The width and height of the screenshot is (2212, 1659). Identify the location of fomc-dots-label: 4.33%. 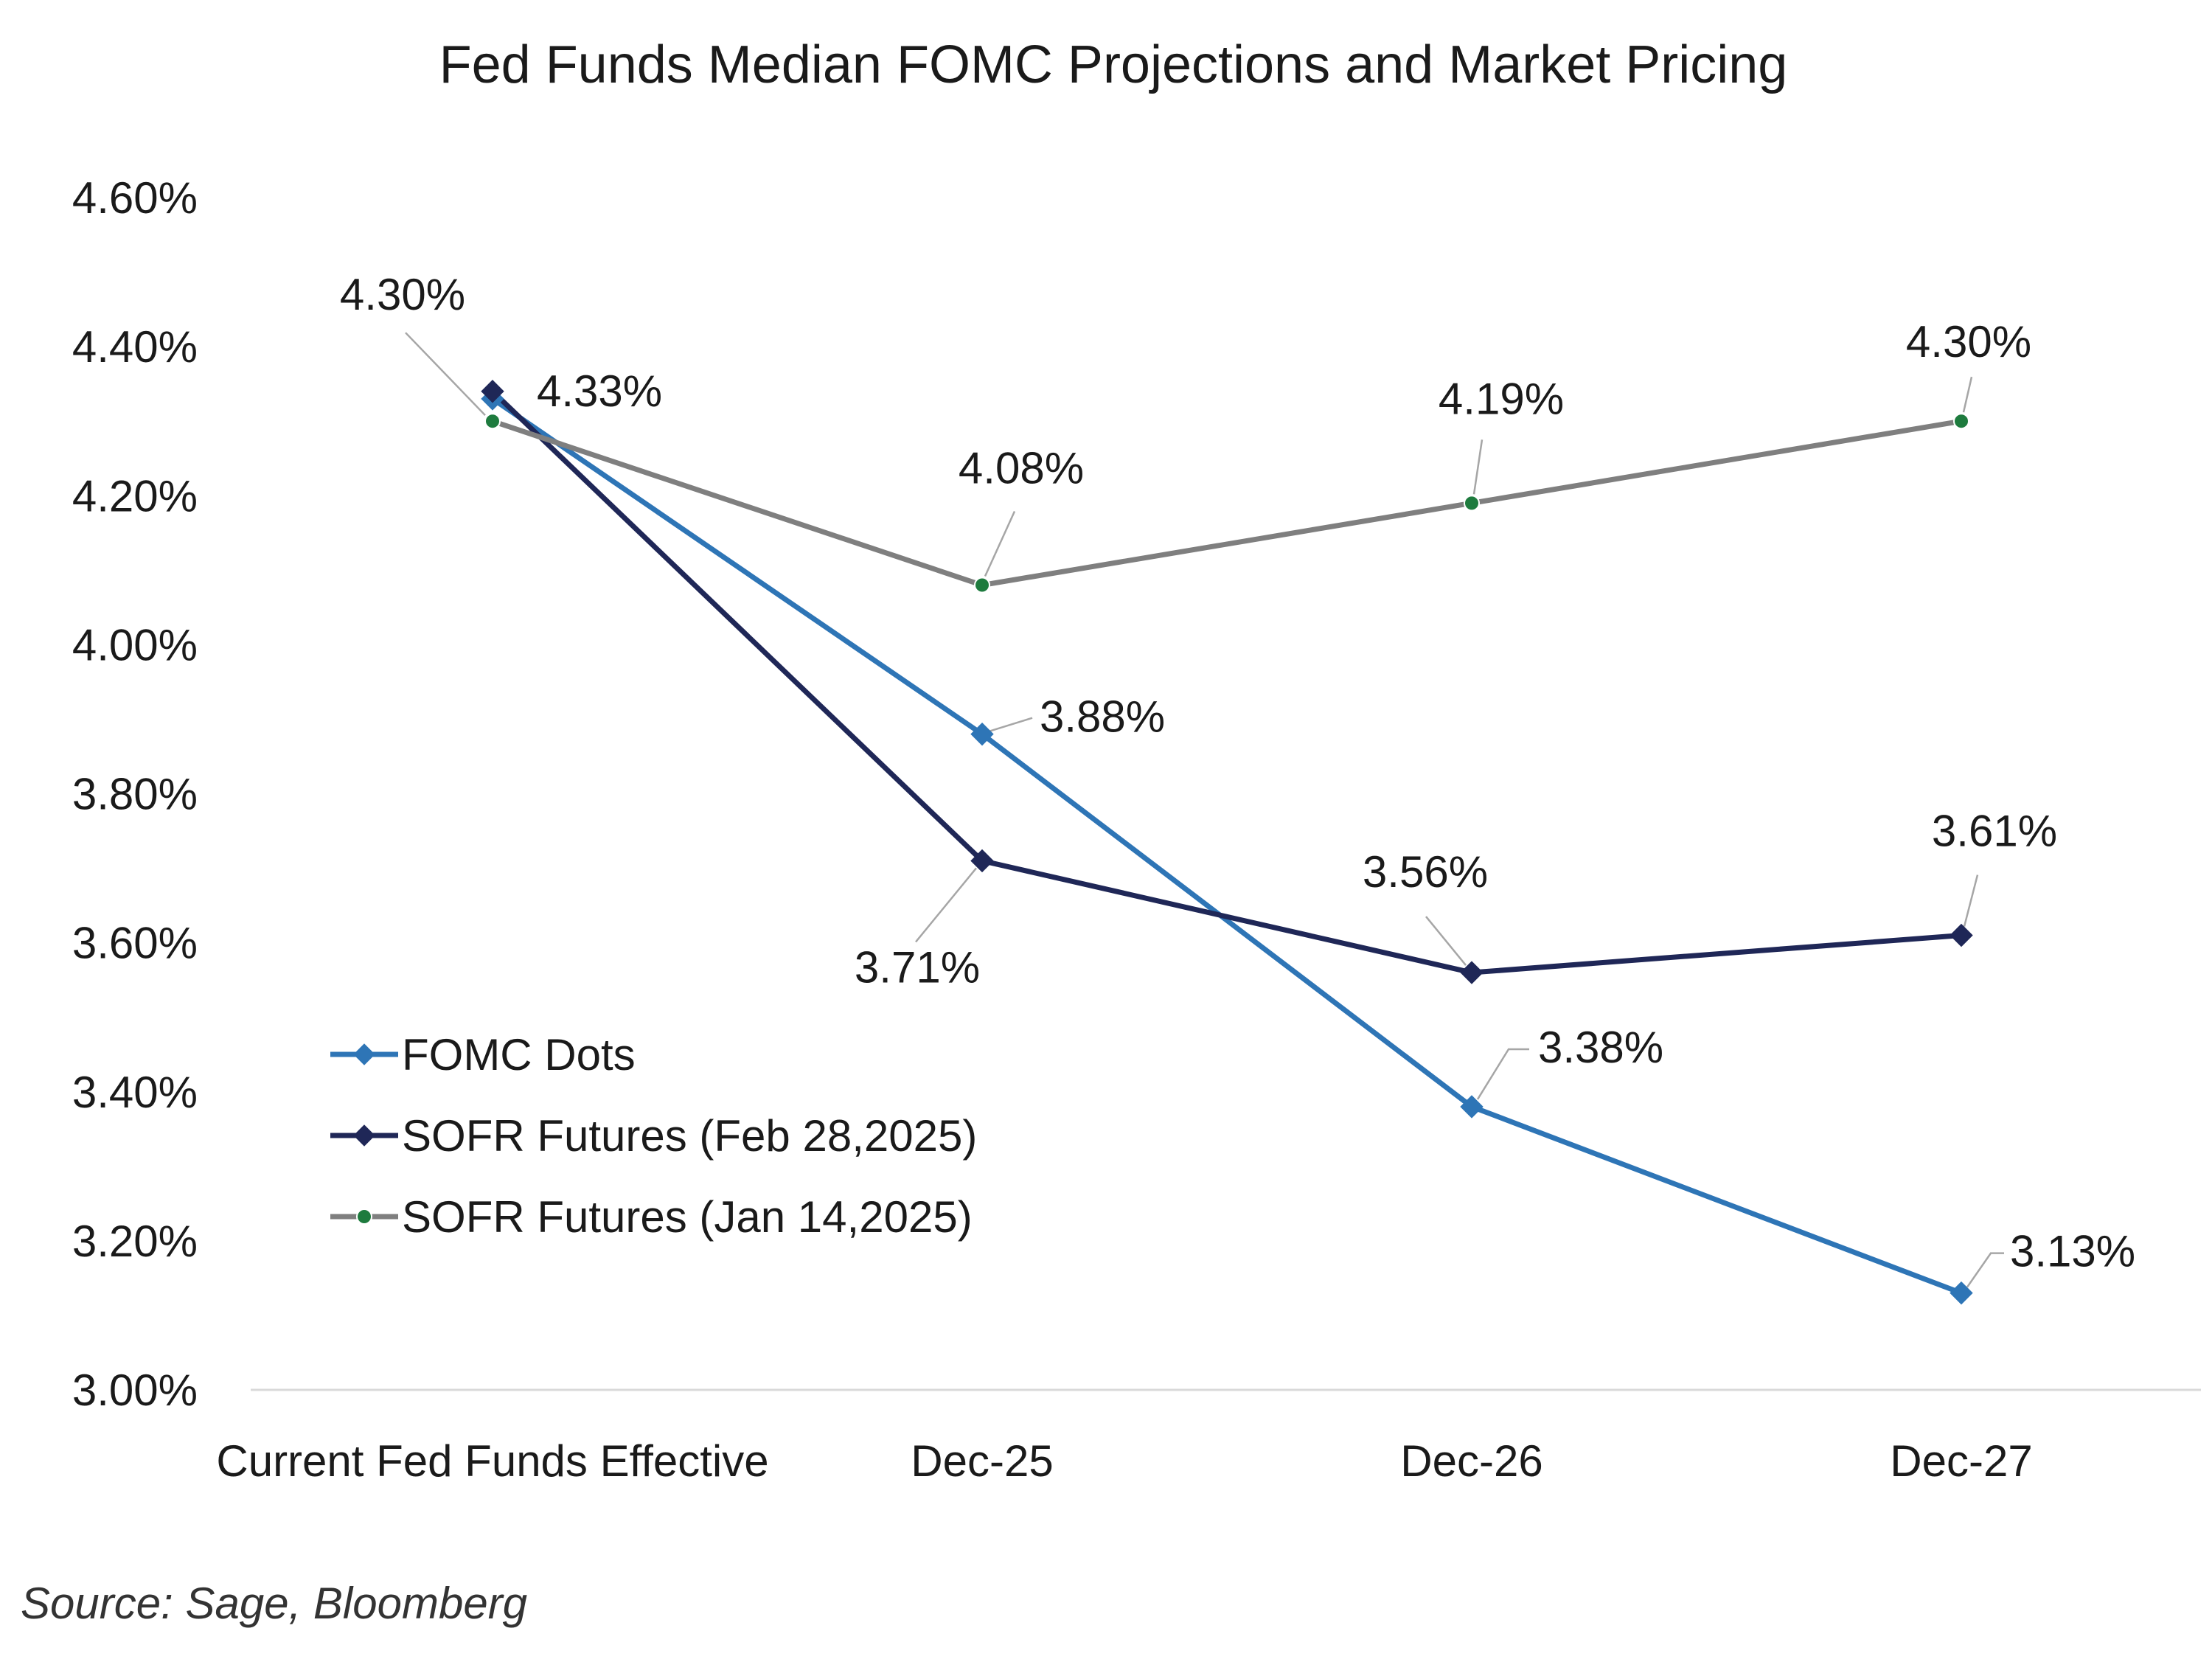
(599, 391).